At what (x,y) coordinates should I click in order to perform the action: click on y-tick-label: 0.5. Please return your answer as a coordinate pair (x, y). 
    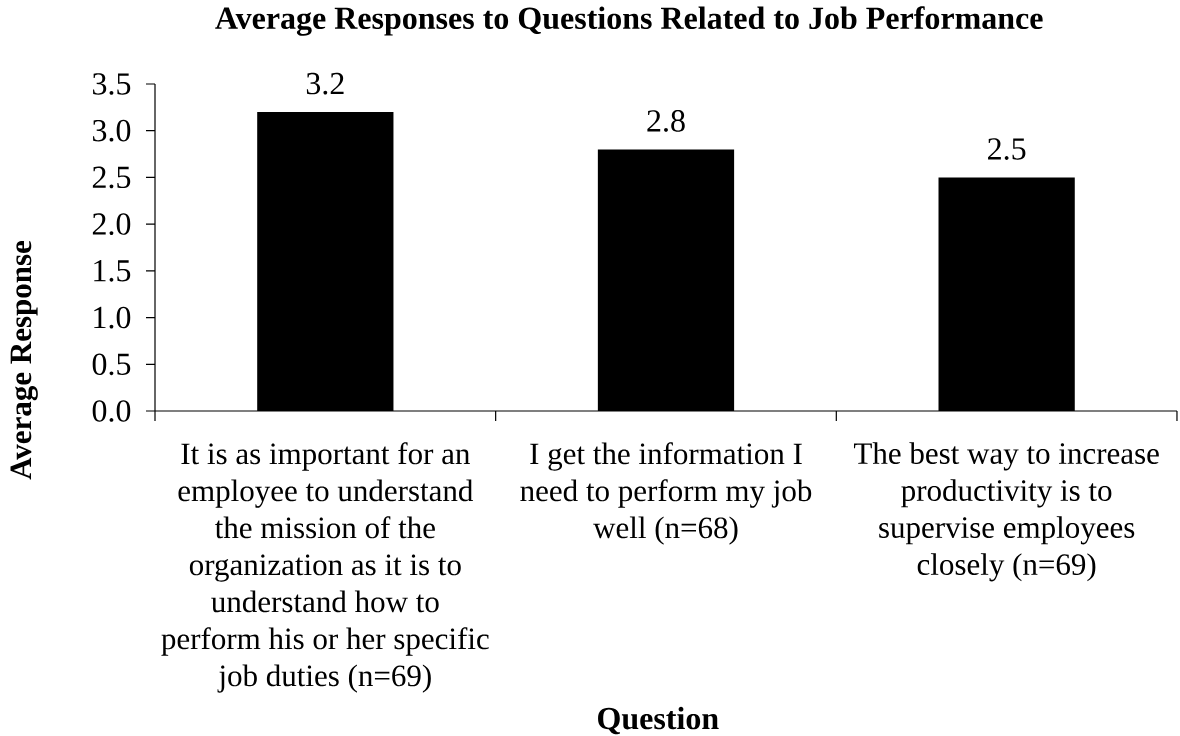
    Looking at the image, I should click on (111, 364).